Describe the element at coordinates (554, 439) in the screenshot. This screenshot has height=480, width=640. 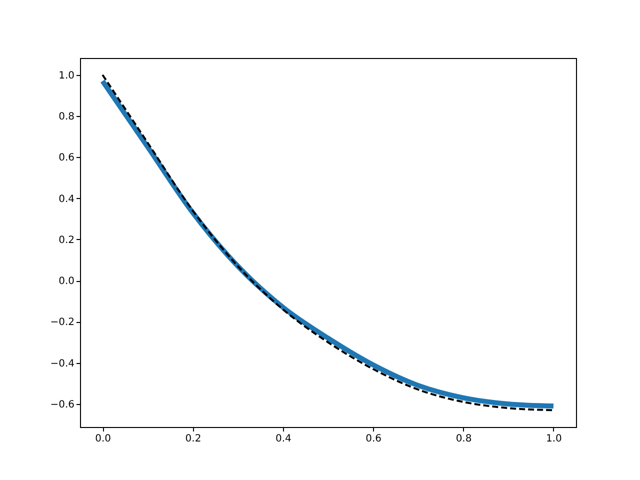
I see `x-tick-label: 1.0` at that location.